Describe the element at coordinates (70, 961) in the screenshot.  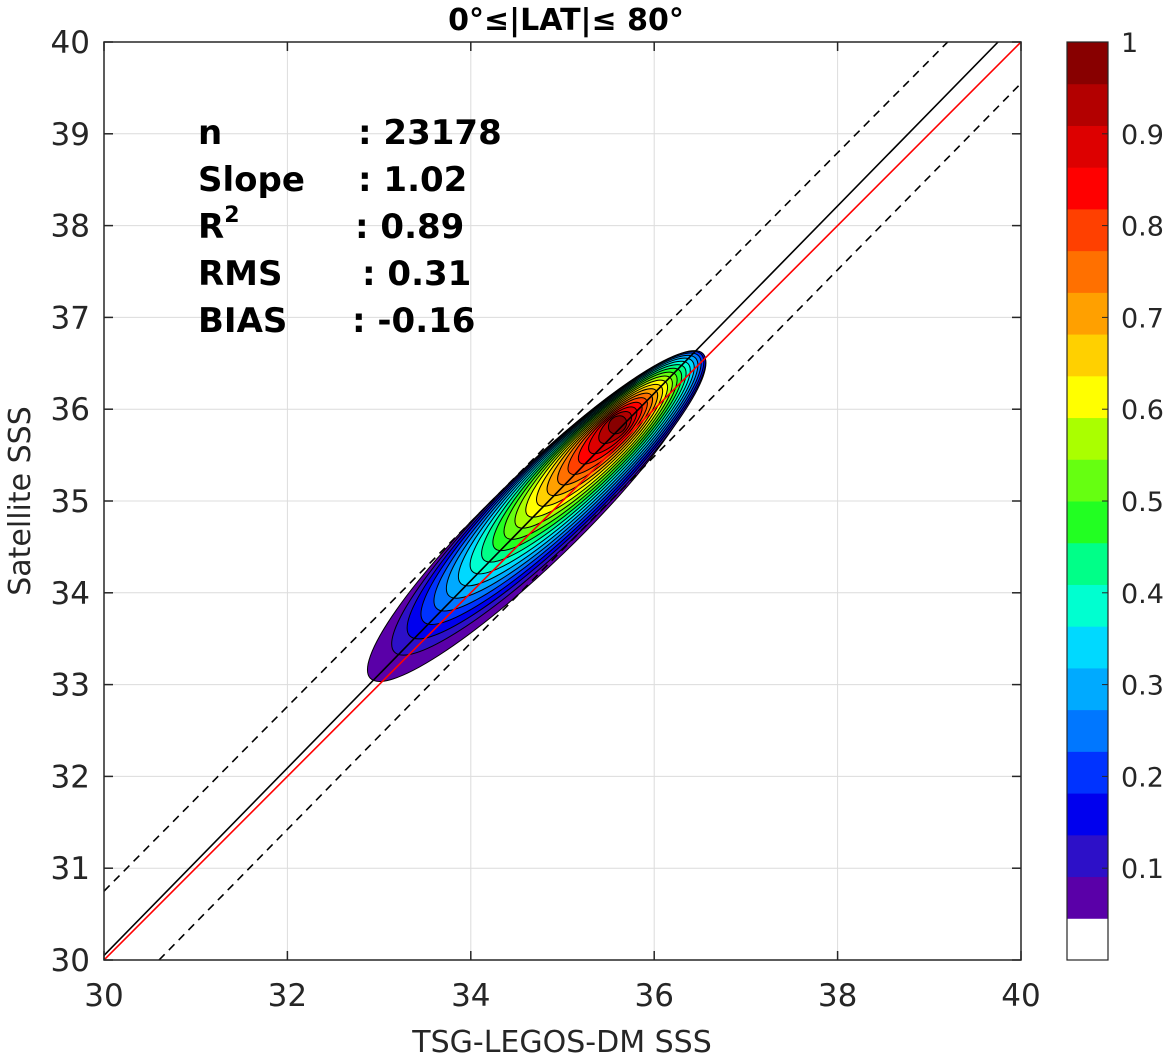
I see `y-tick-label: 30` at that location.